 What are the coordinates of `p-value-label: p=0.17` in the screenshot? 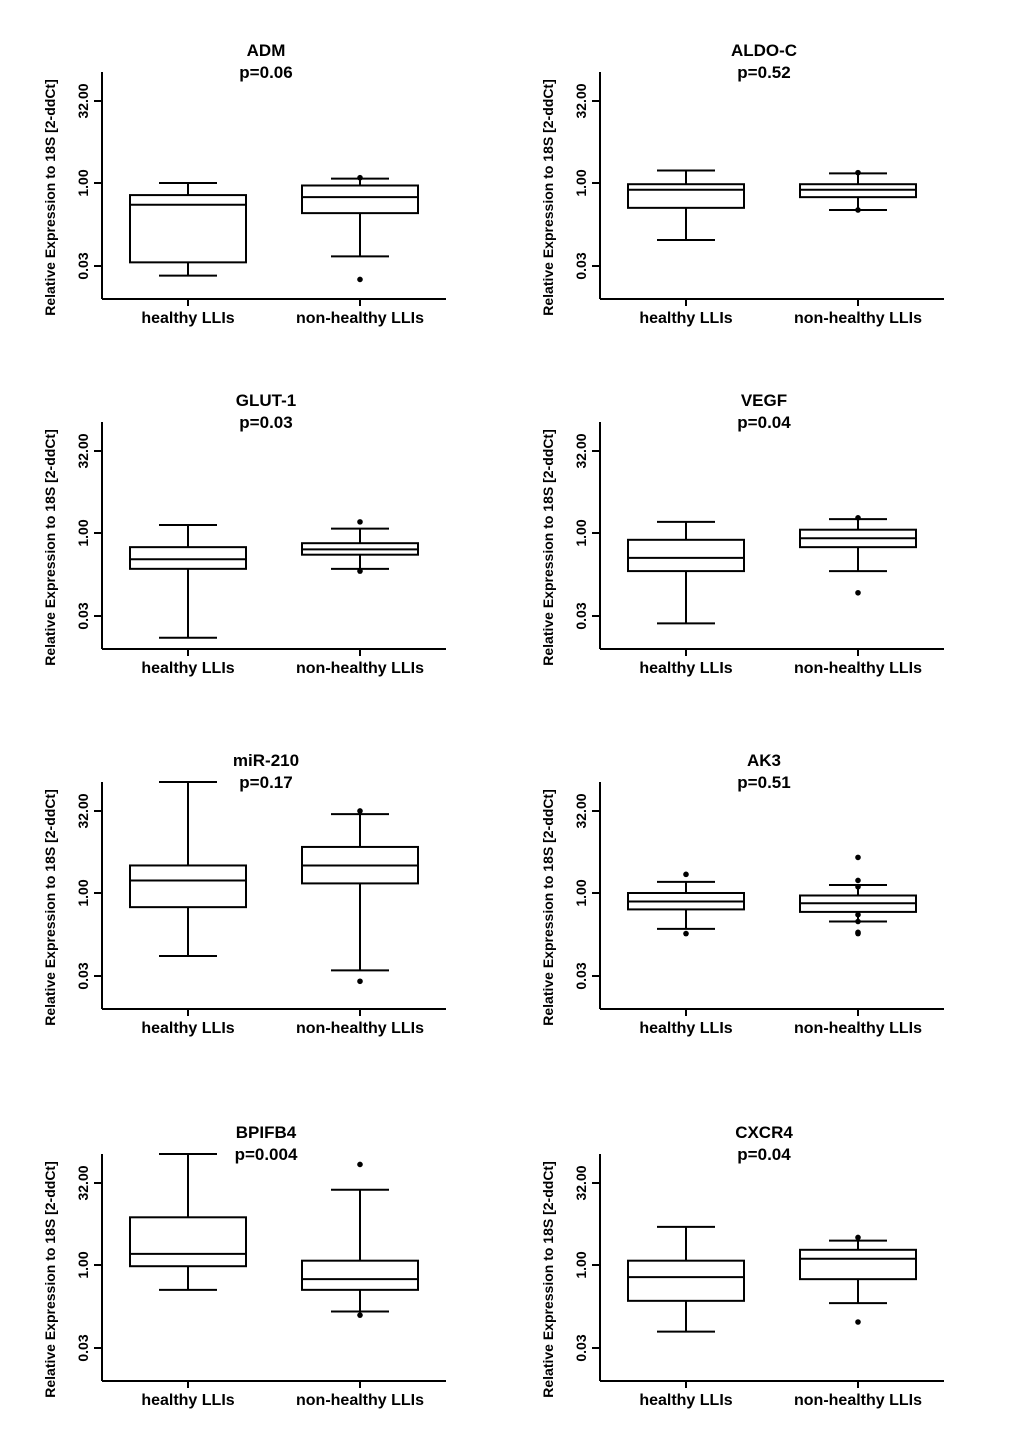 It's located at (265, 782).